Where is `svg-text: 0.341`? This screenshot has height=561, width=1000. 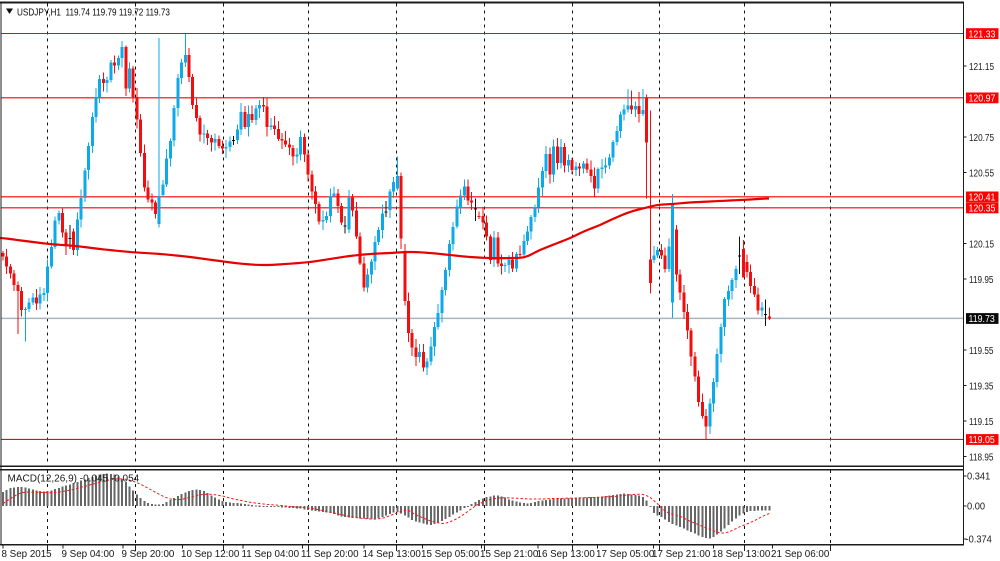 svg-text: 0.341 is located at coordinates (978, 476).